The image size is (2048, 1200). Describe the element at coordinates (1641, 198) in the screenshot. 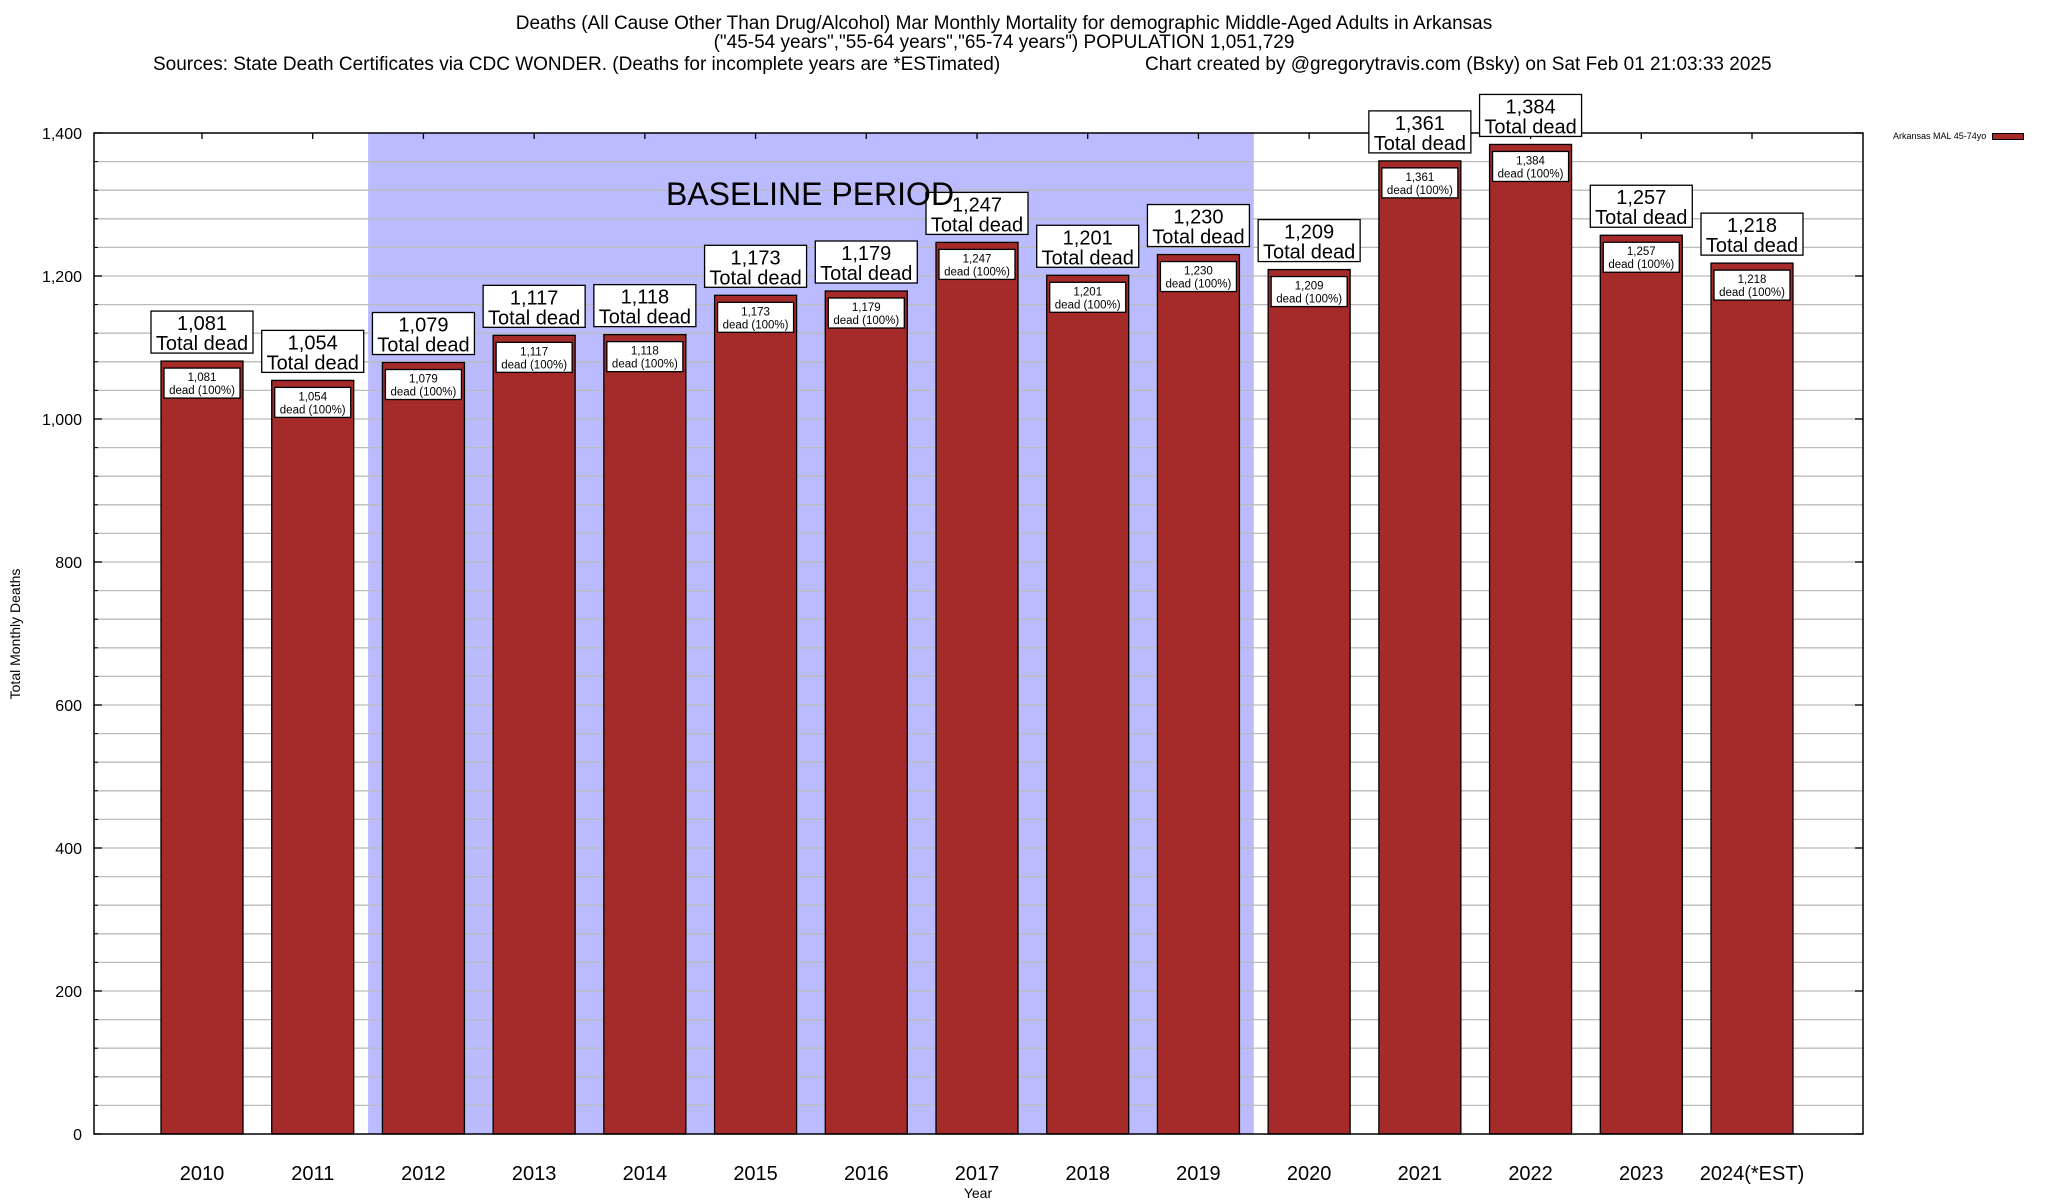

I see `total-label-value: 1,257` at that location.